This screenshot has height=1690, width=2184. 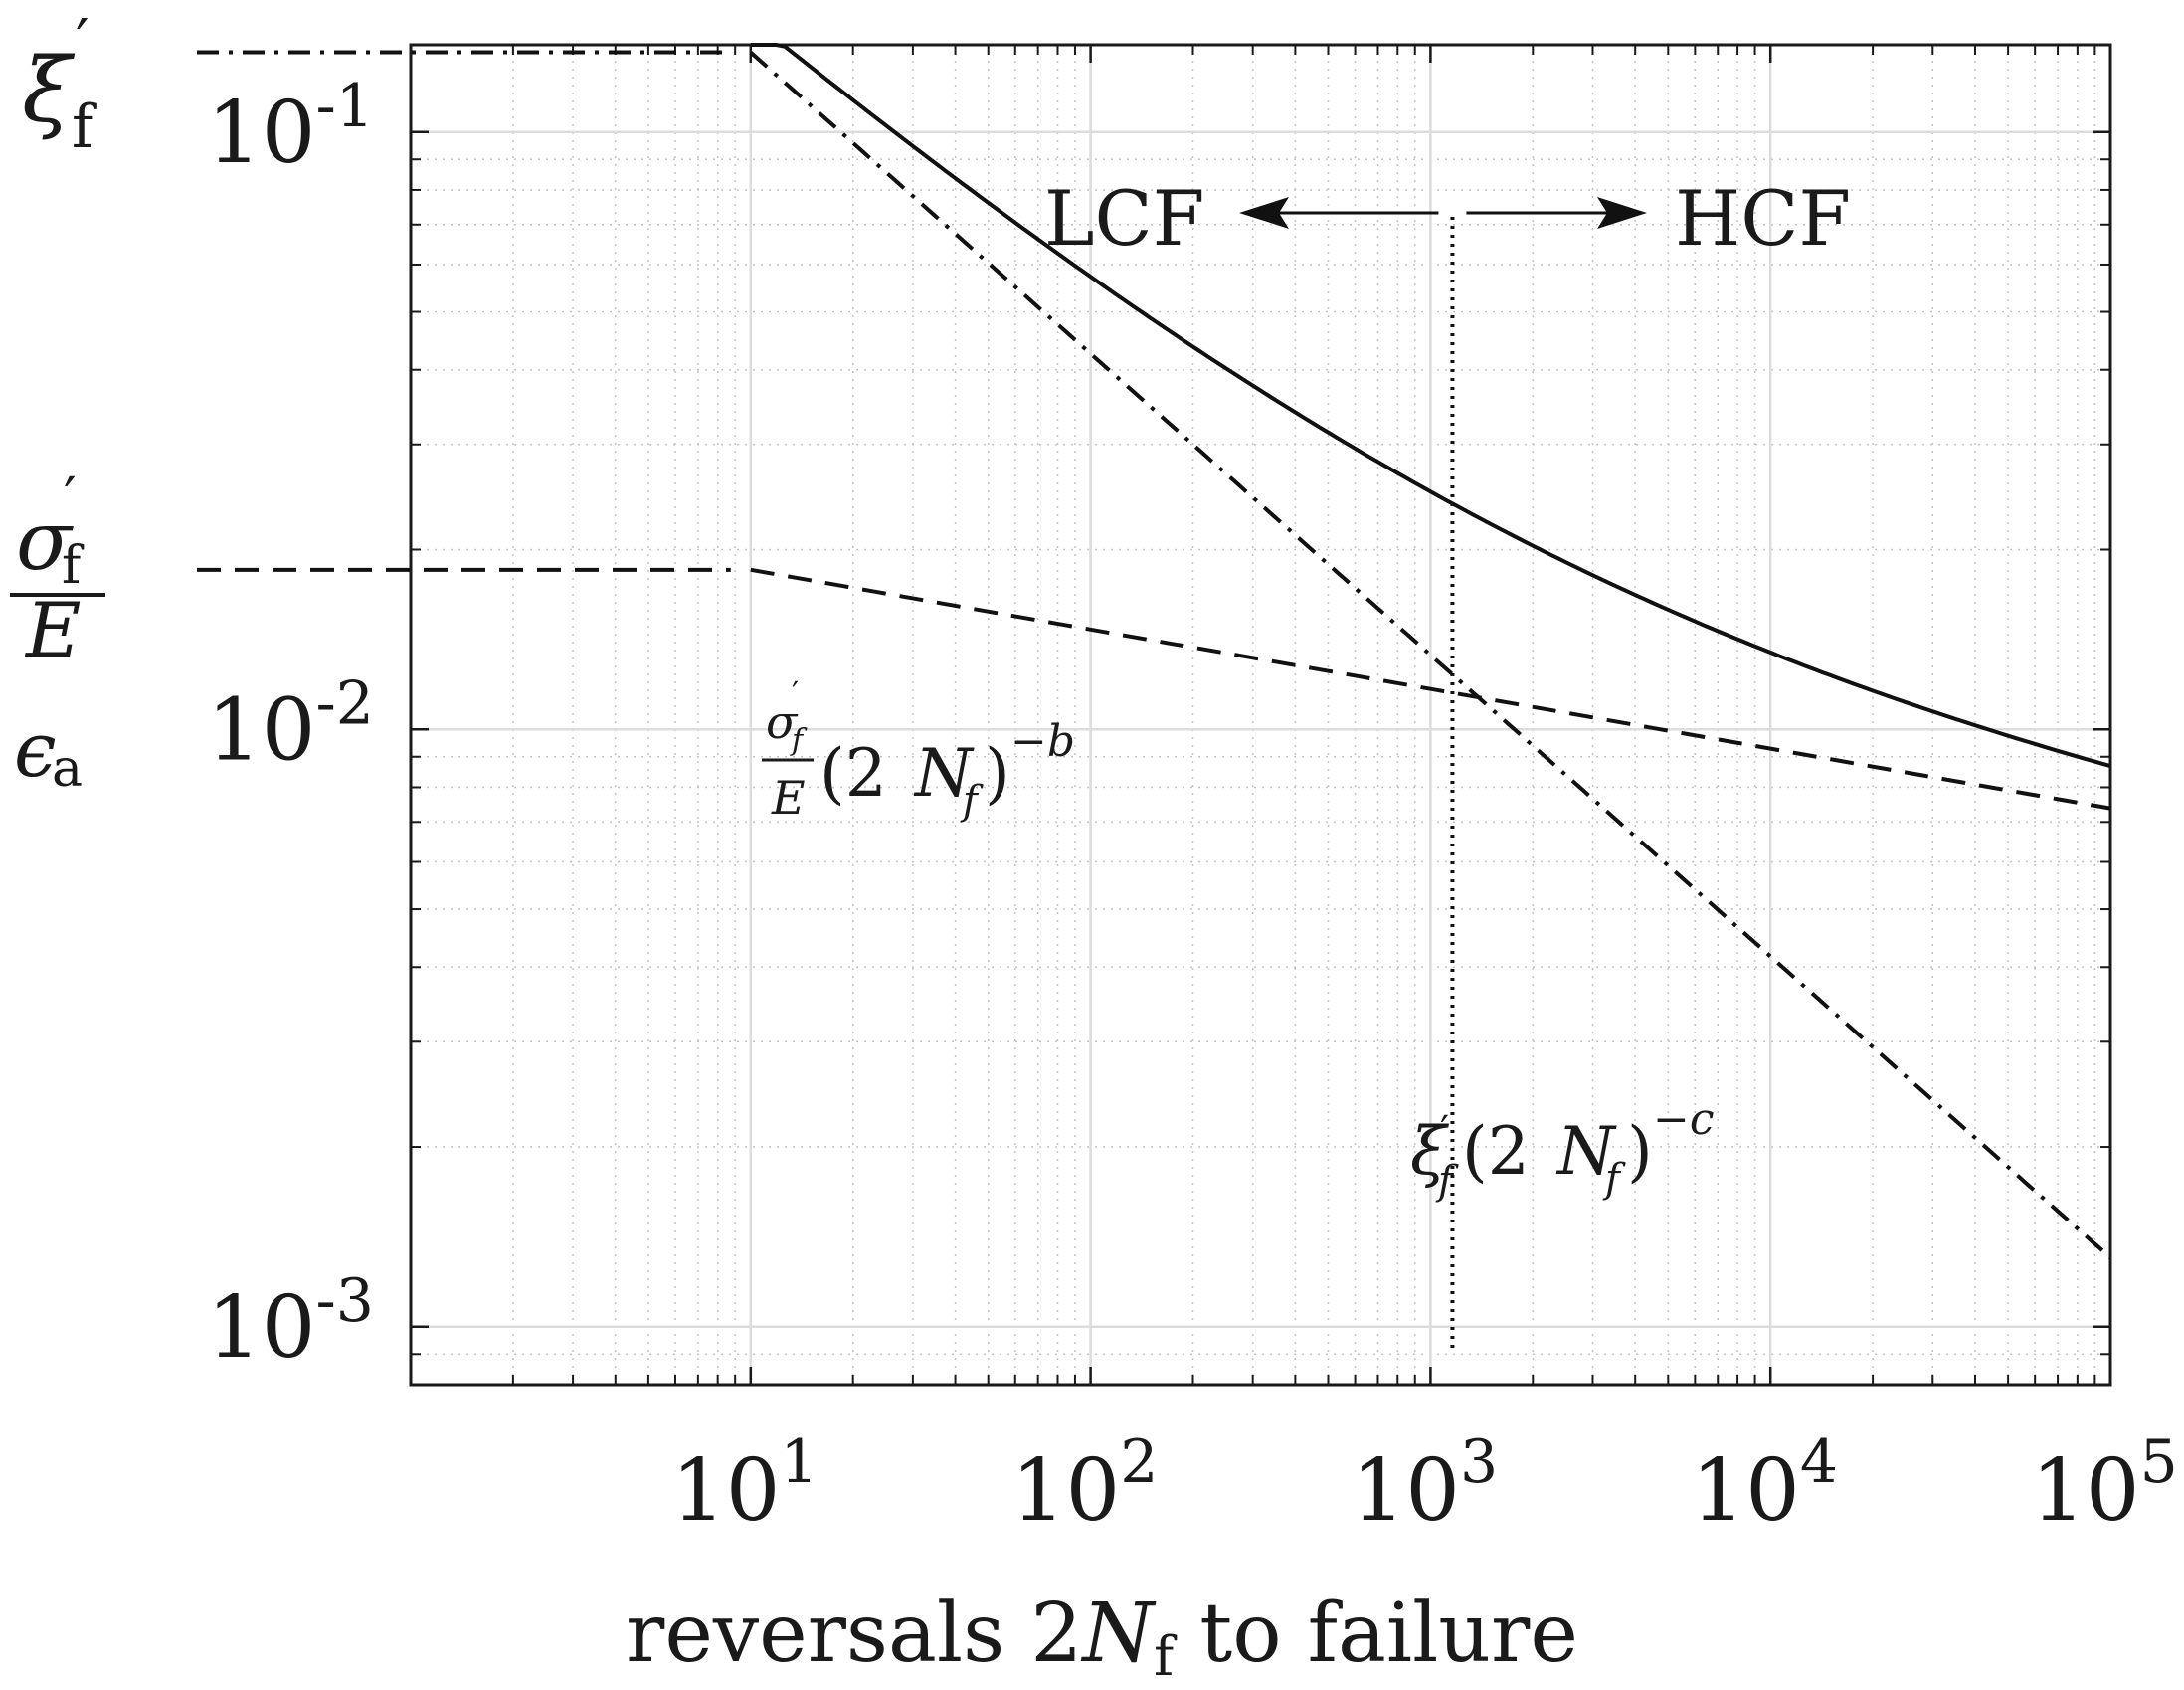 I want to click on xi-prime: ′, so click(x=83, y=42).